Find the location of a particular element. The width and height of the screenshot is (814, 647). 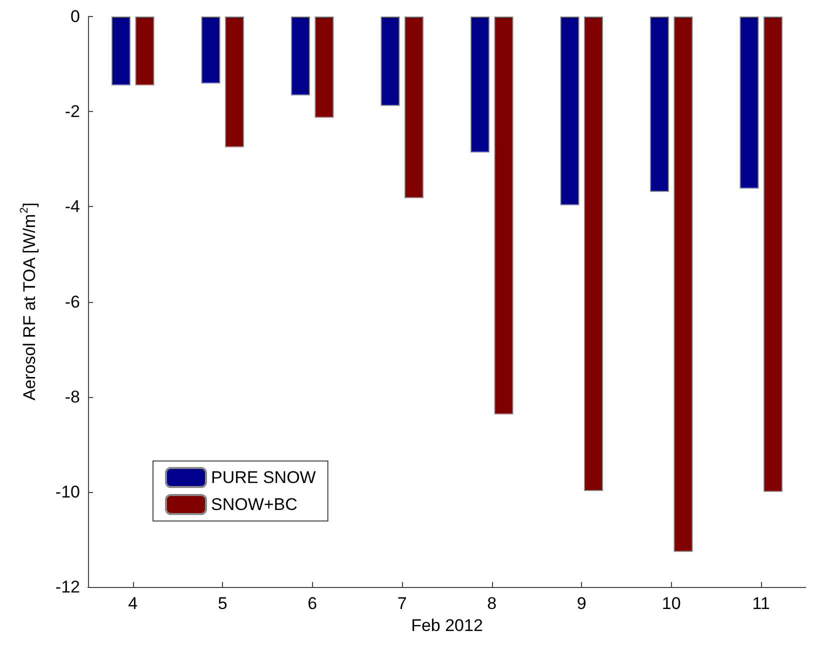

x-tick-label: 5 is located at coordinates (223, 603).